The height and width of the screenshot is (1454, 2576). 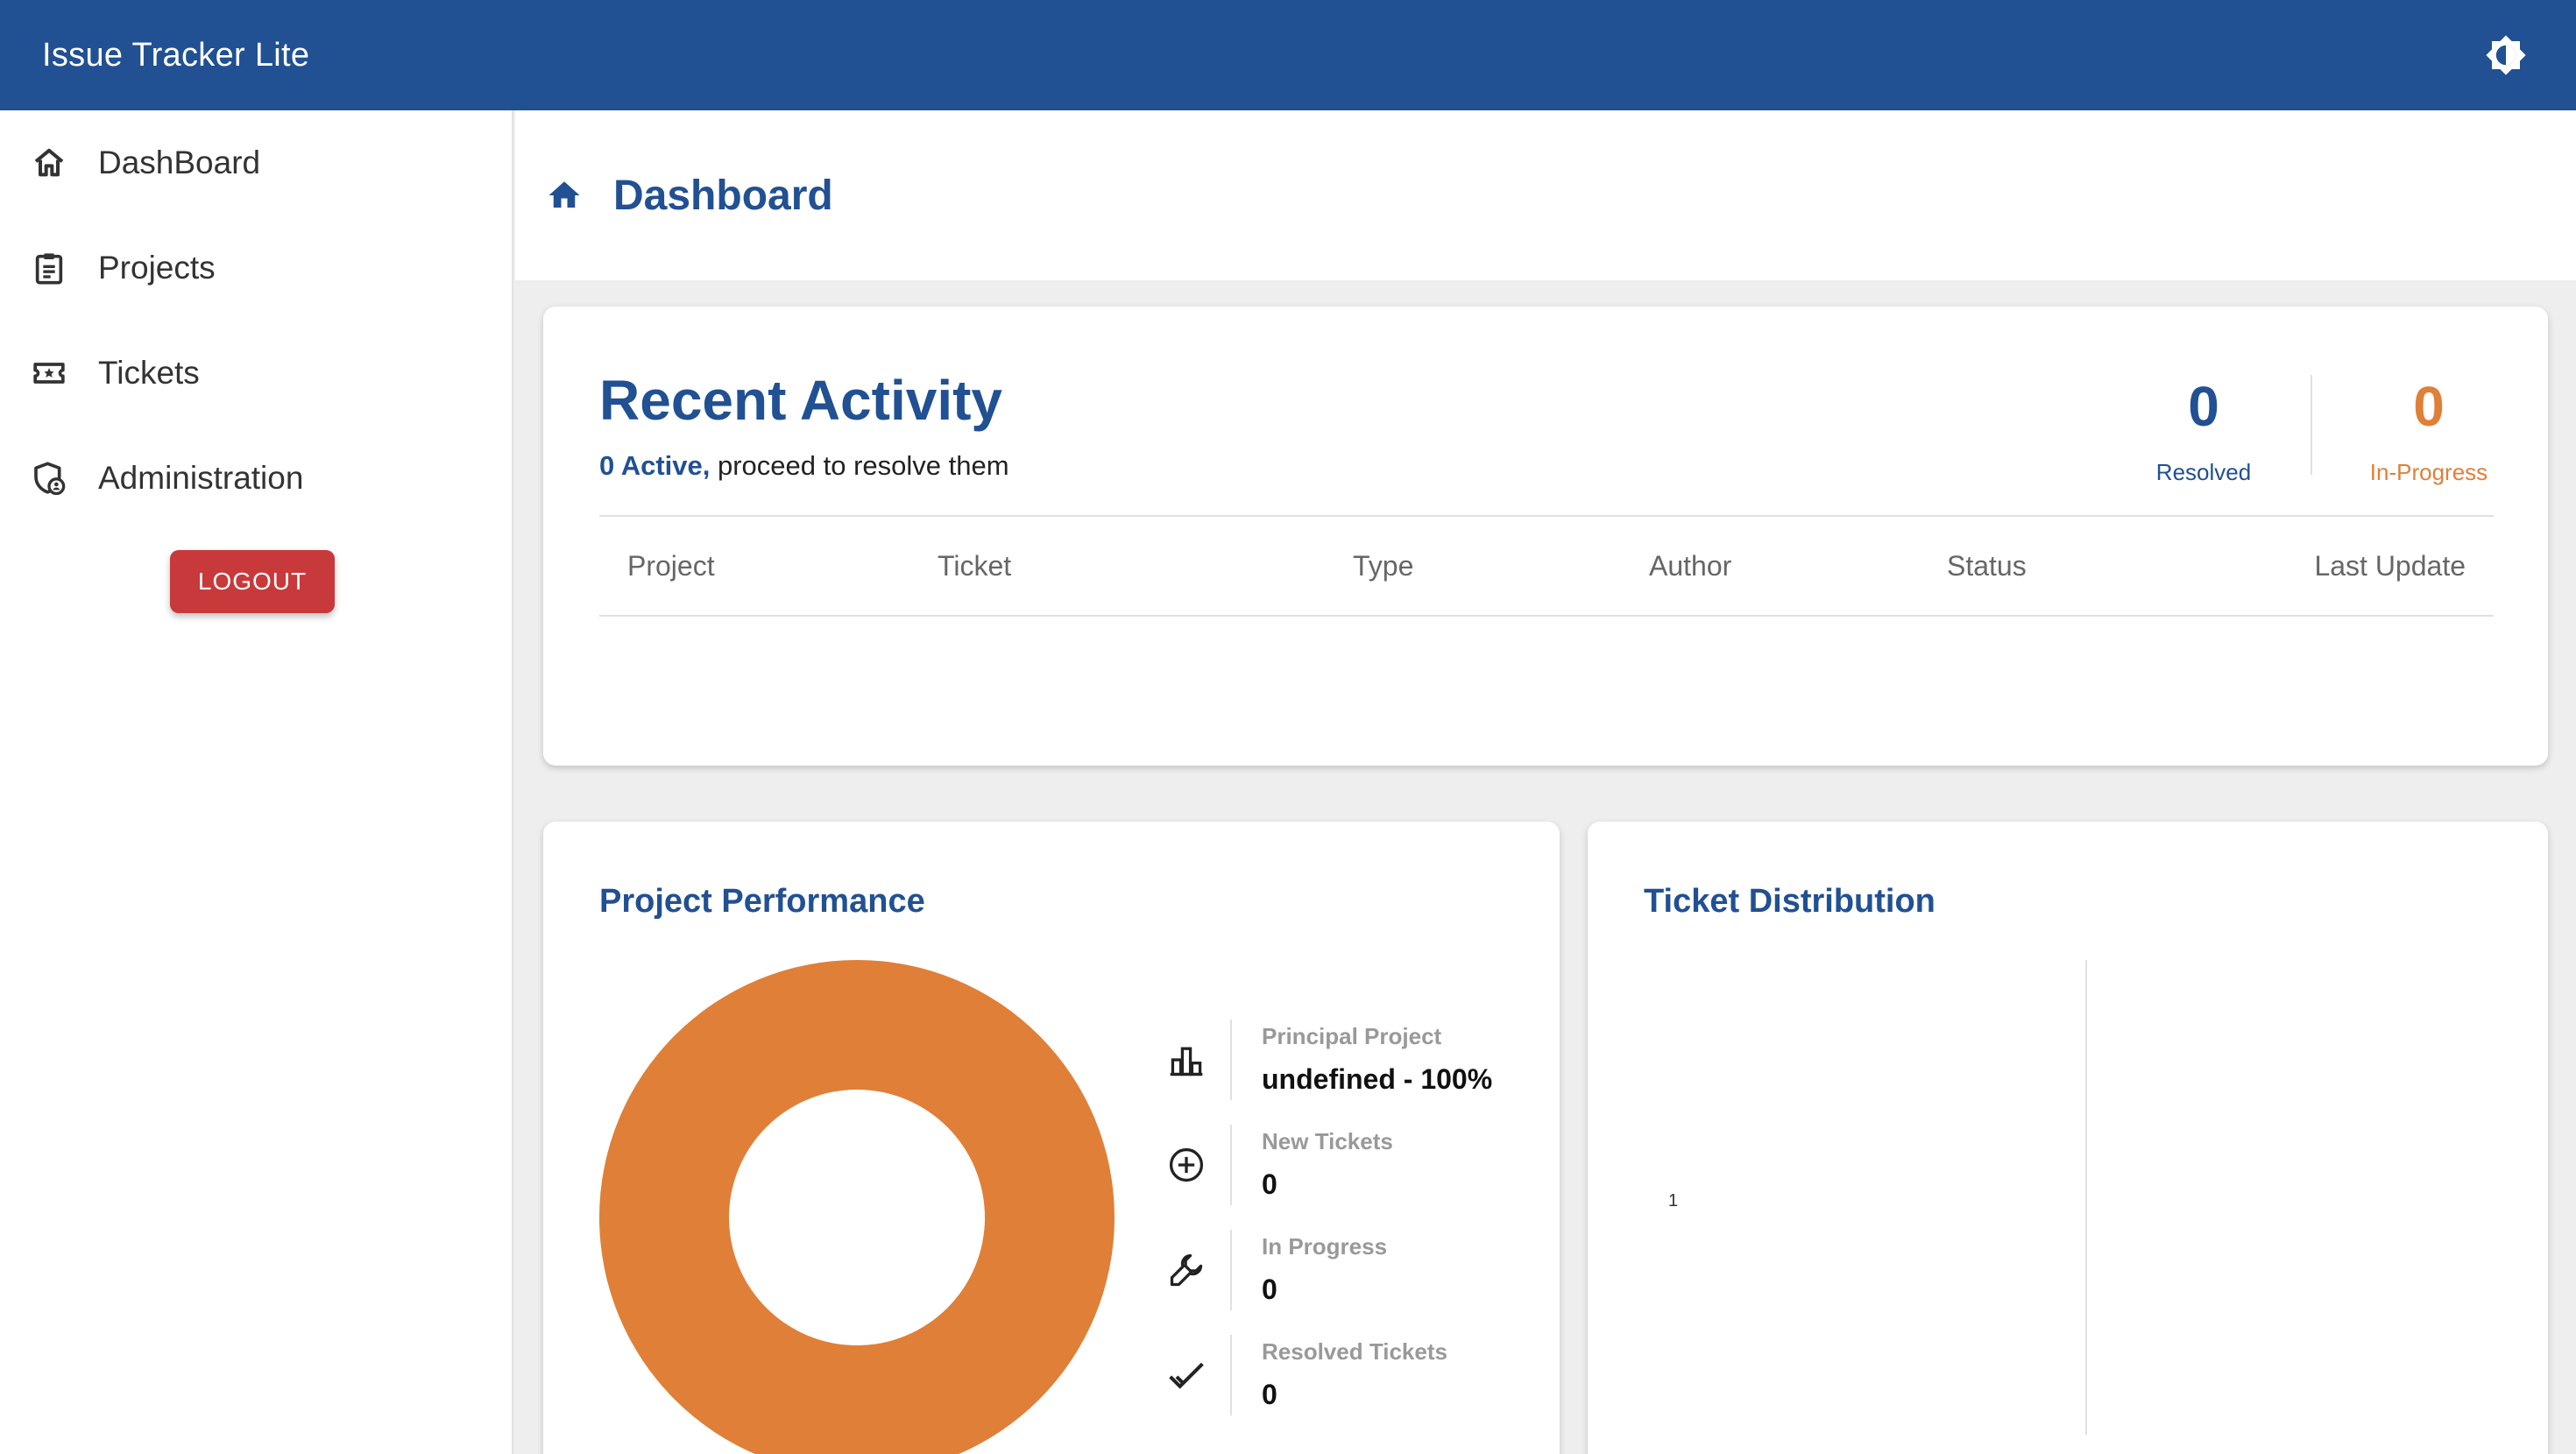 What do you see at coordinates (1987, 566) in the screenshot?
I see `column-status: Status` at bounding box center [1987, 566].